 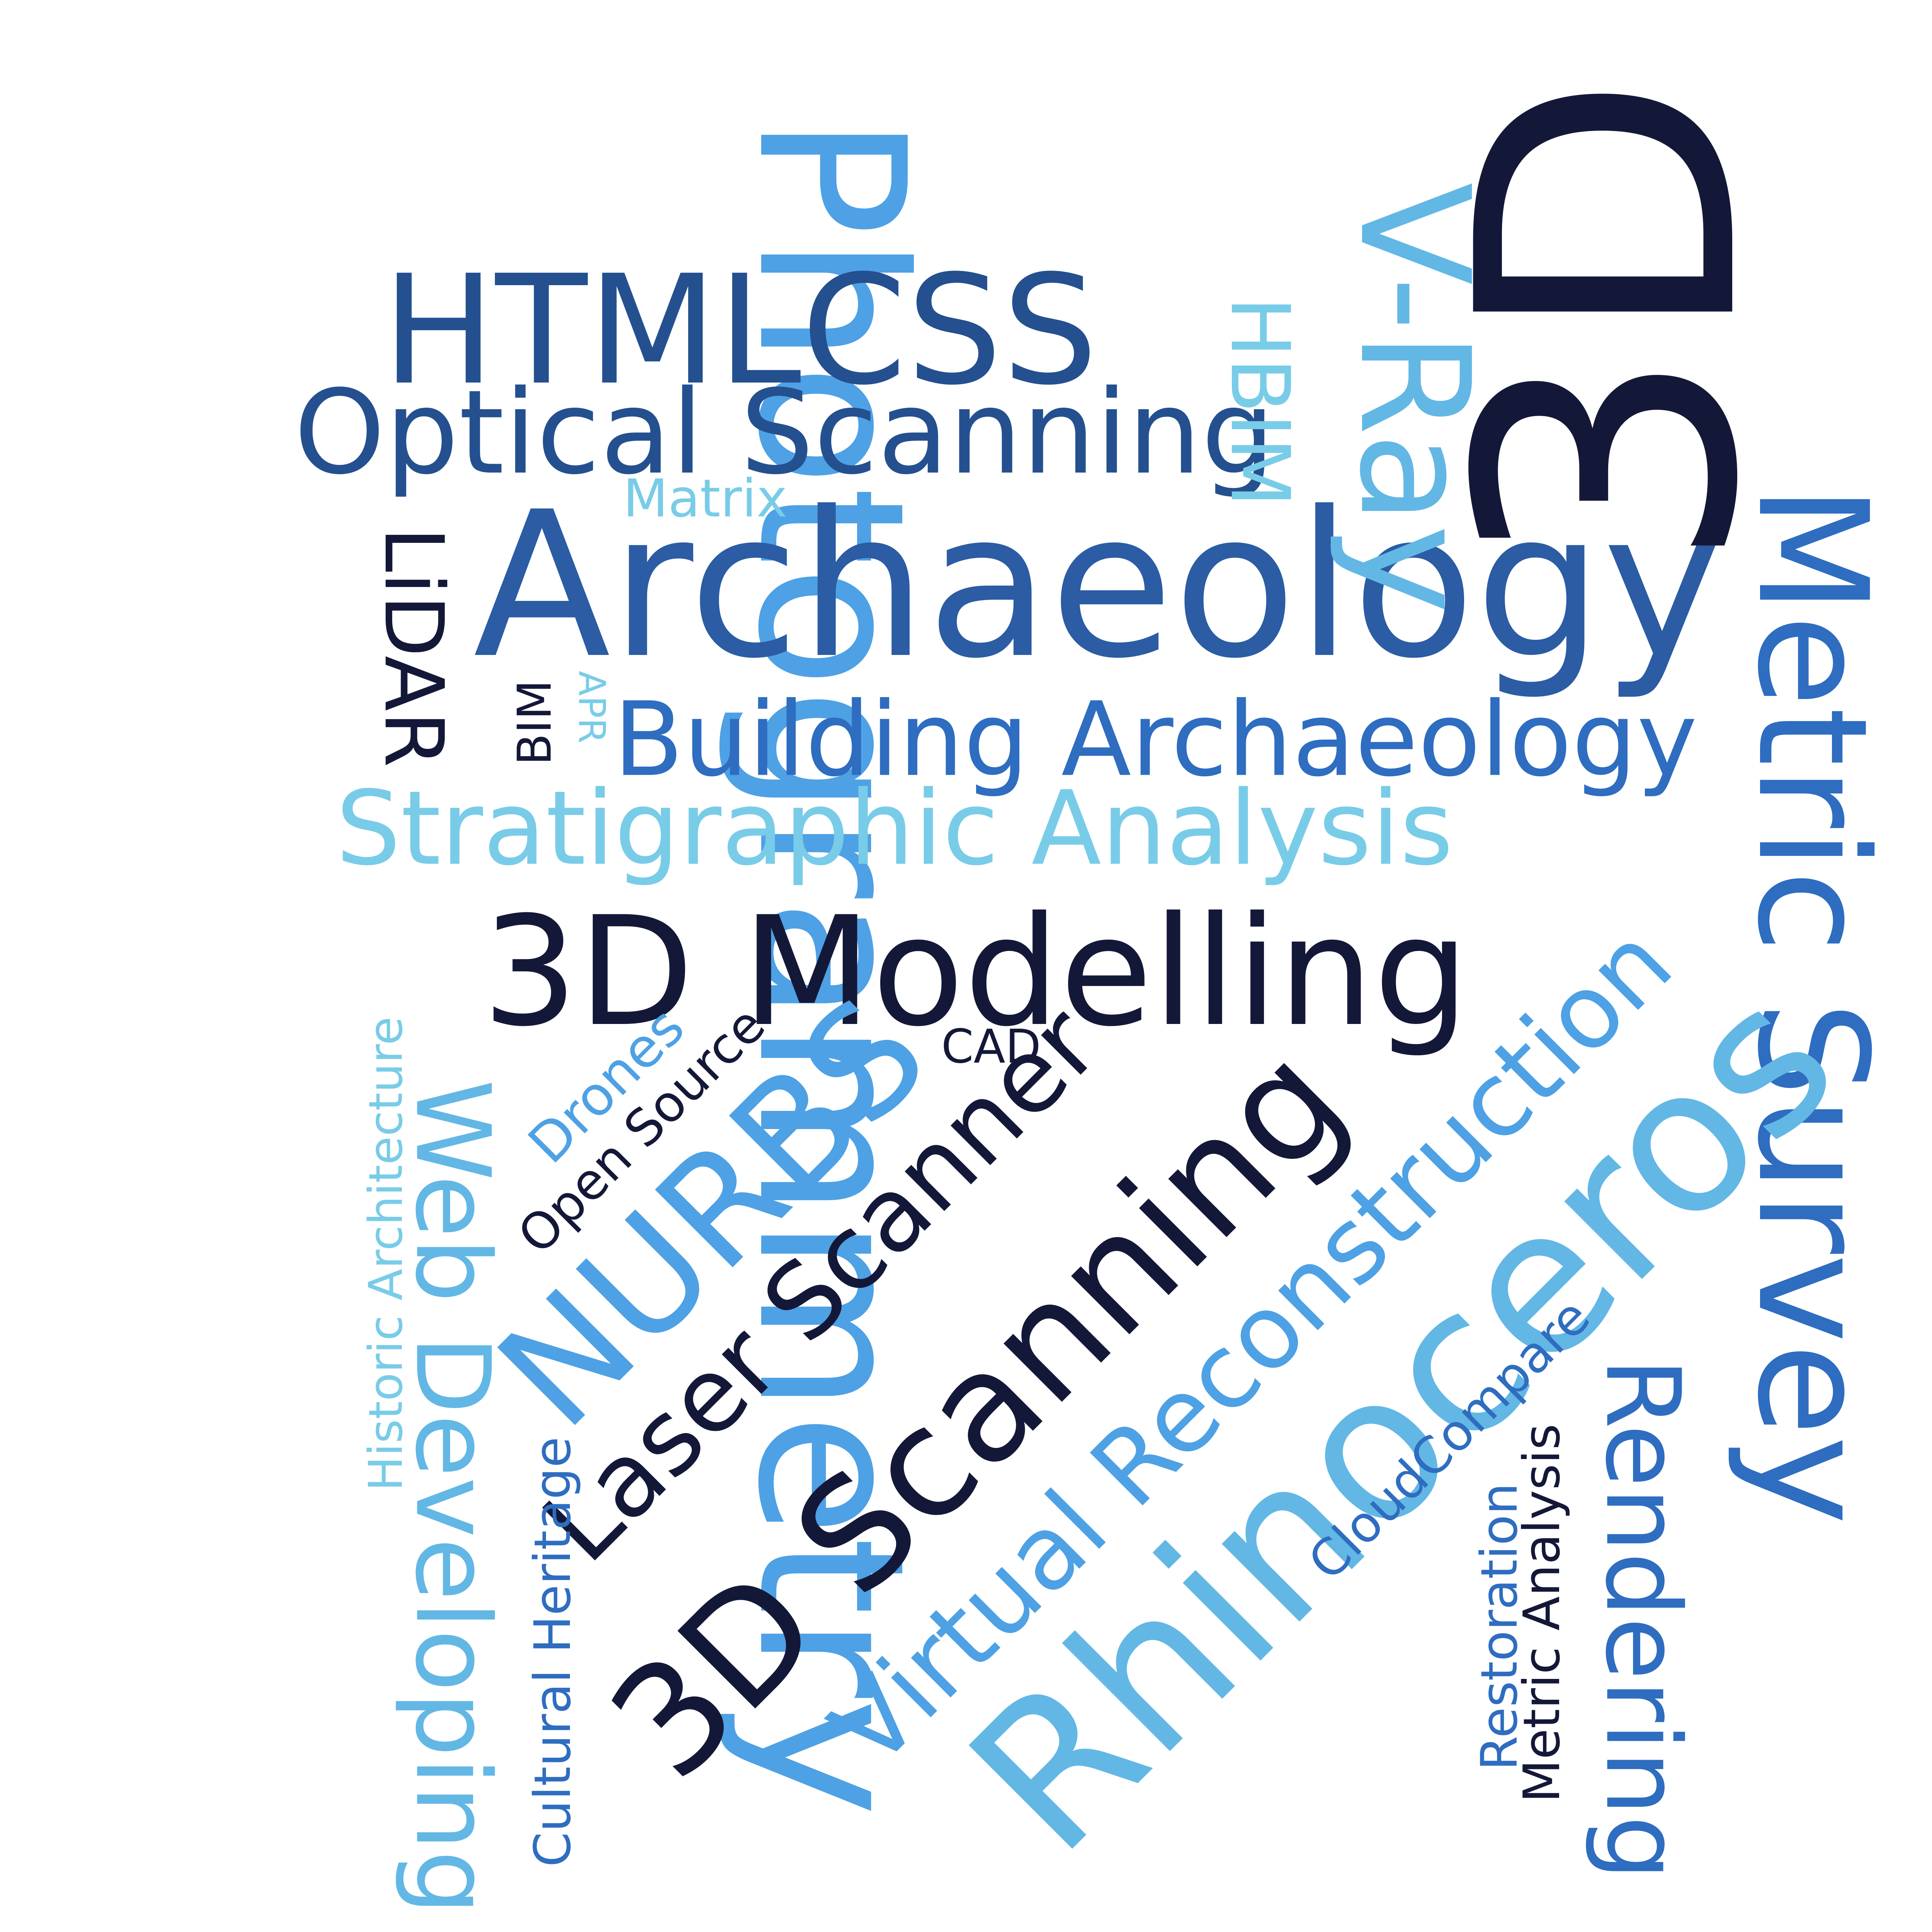 I want to click on word-lidar: LiDAR, so click(x=414, y=648).